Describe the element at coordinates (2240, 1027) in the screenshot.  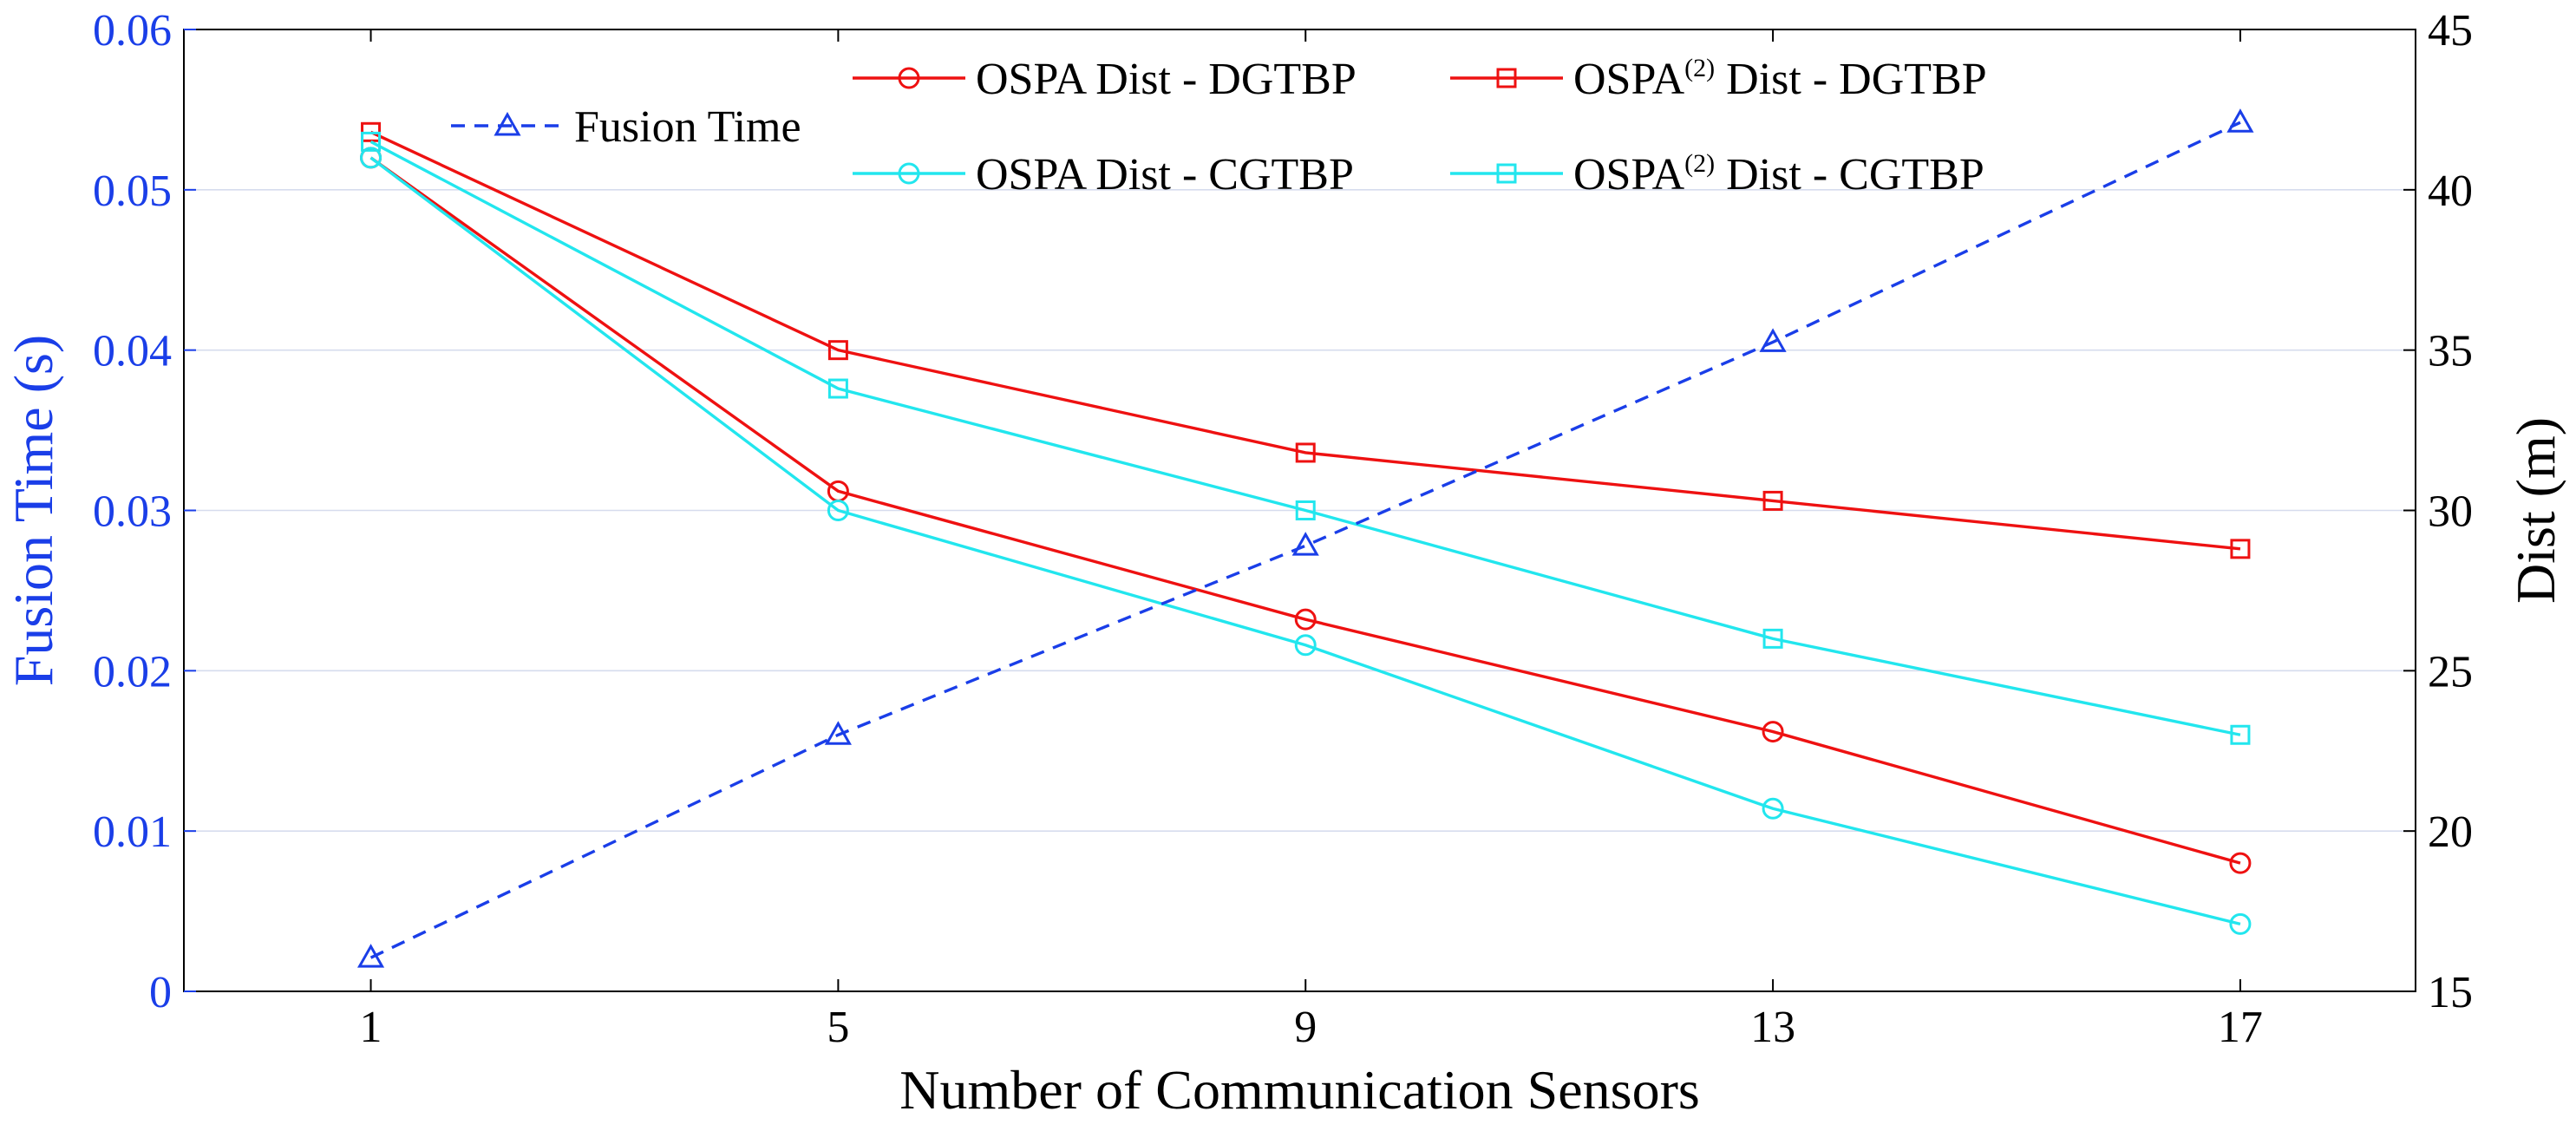
I see `x-tick-label: 17` at that location.